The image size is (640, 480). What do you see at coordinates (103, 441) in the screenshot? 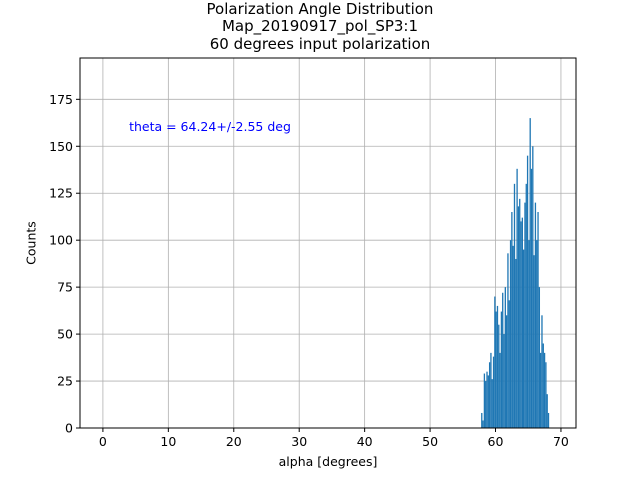
I see `x-tick-label: 0` at bounding box center [103, 441].